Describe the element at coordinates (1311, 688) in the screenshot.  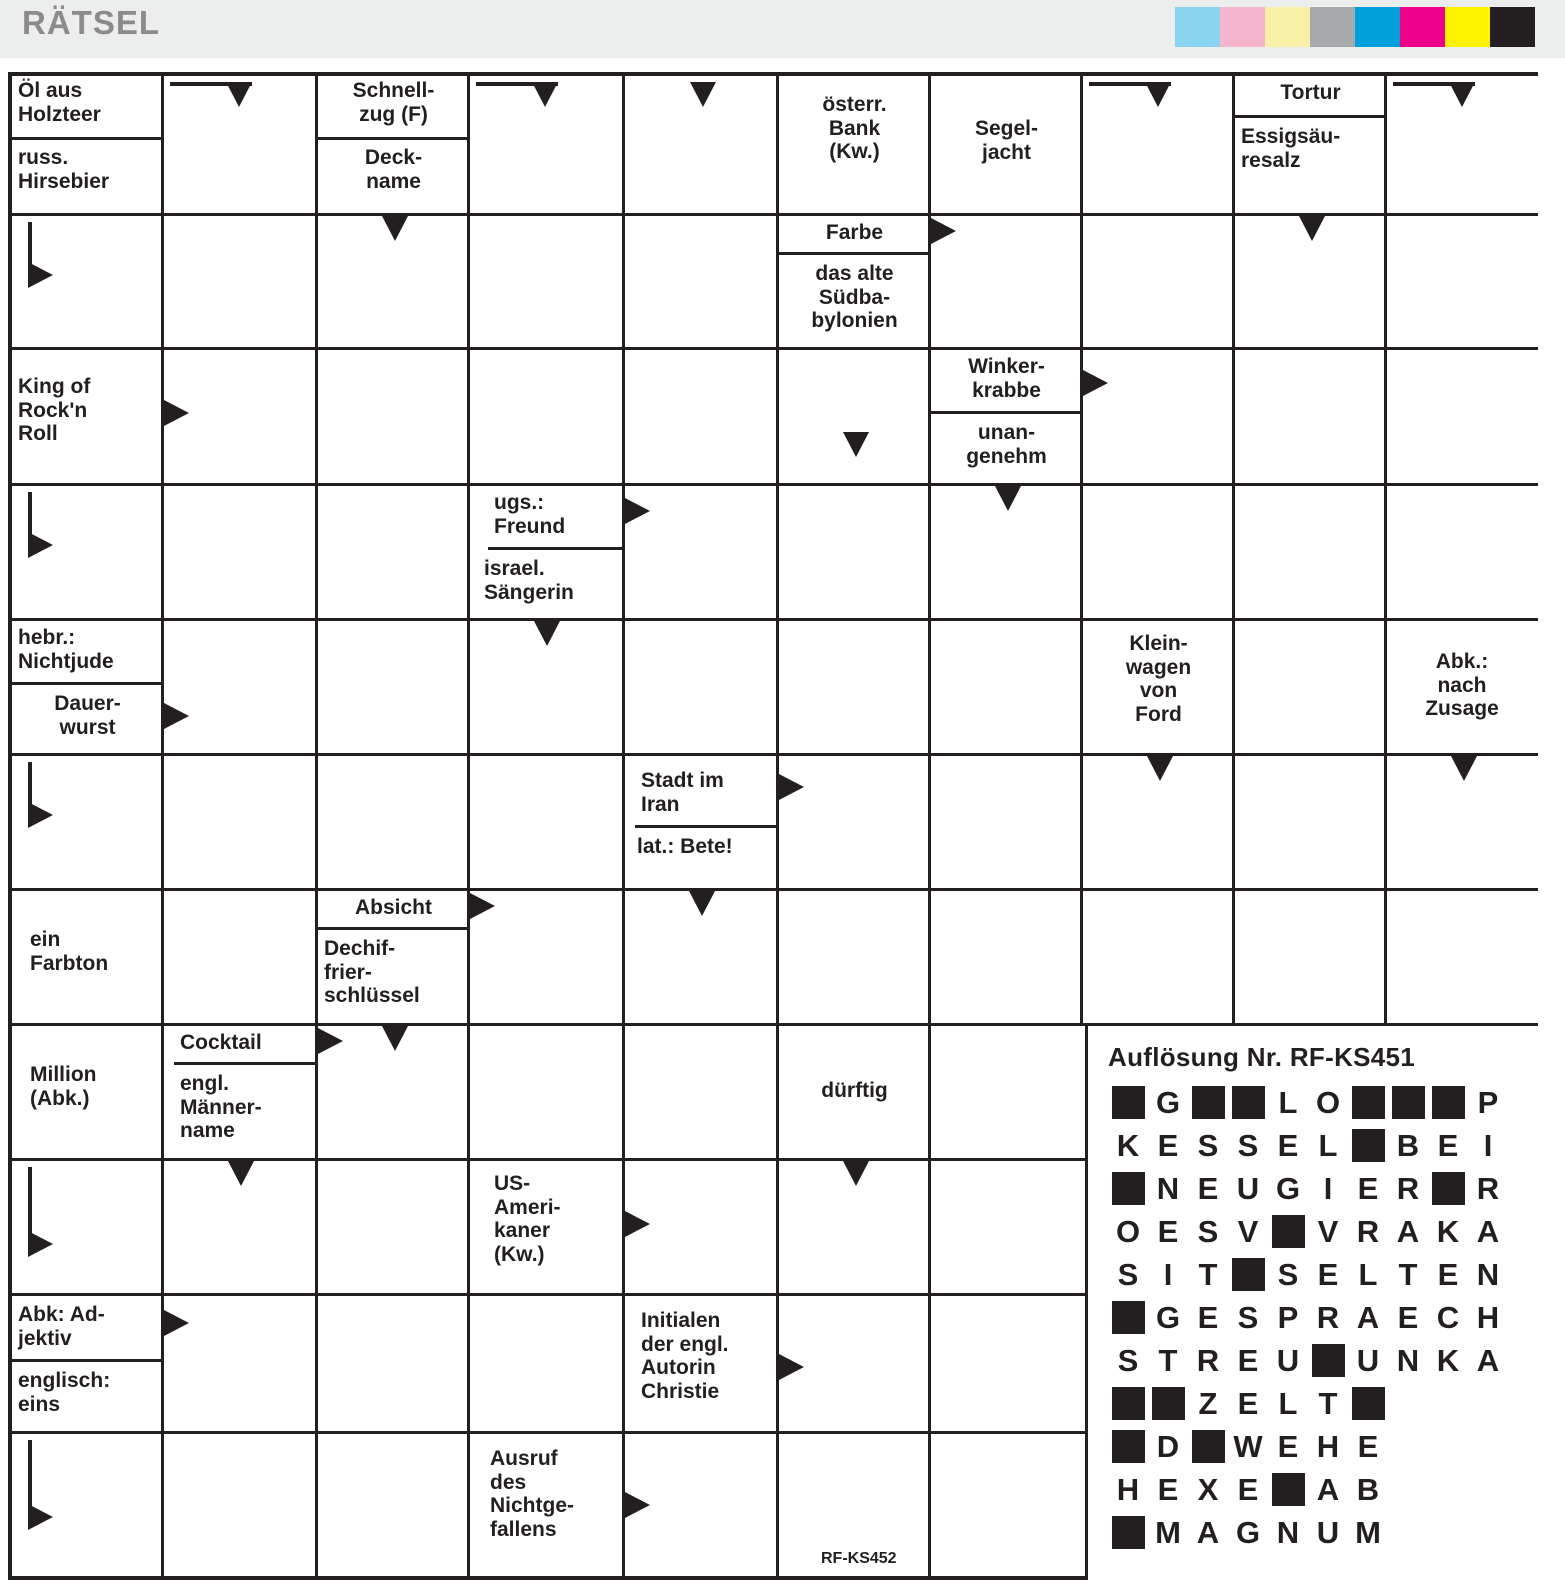
I see `puzzle-cell-r5c9` at that location.